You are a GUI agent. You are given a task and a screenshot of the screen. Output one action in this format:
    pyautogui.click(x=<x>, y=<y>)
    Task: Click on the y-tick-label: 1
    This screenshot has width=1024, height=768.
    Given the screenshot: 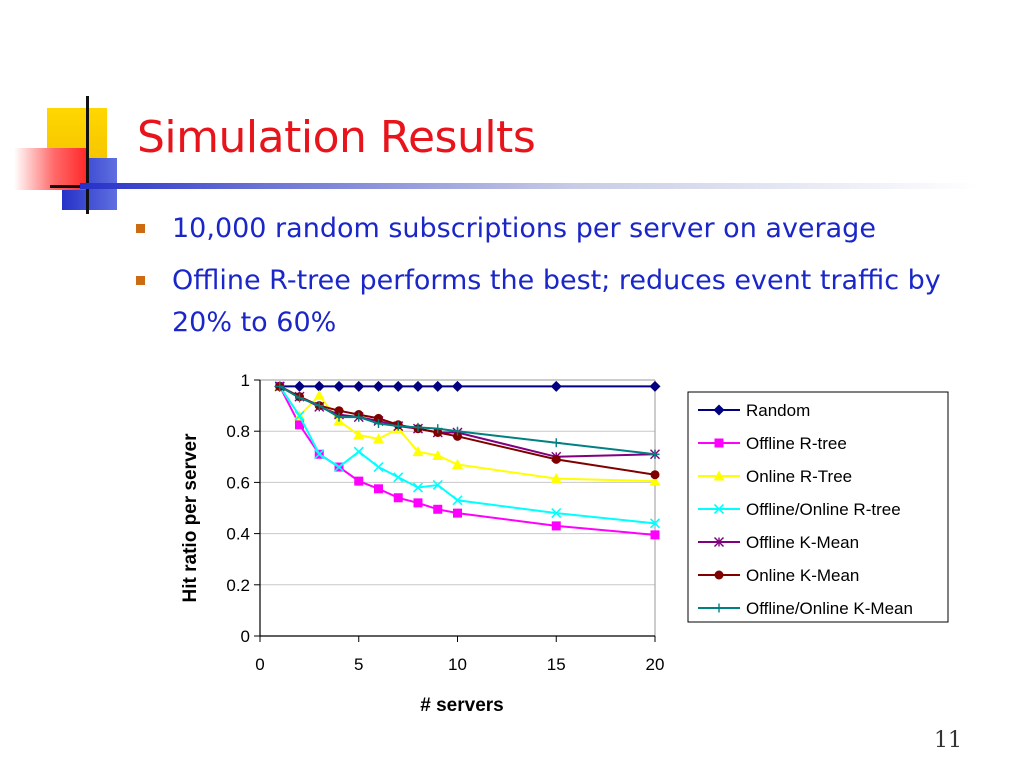 What is the action you would take?
    pyautogui.click(x=245, y=380)
    